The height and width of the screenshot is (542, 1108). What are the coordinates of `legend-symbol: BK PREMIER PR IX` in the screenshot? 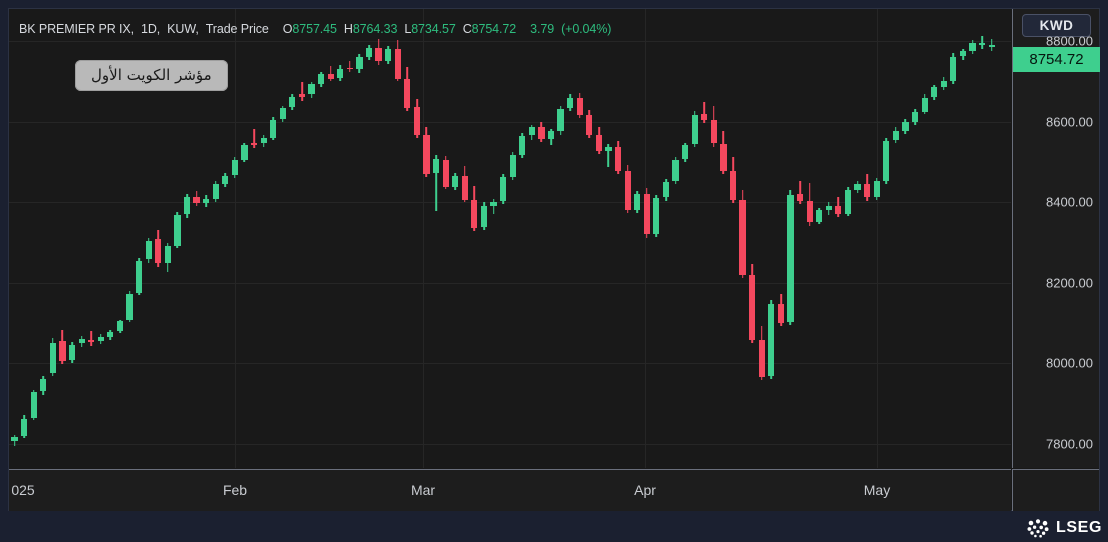 It's located at (75, 29).